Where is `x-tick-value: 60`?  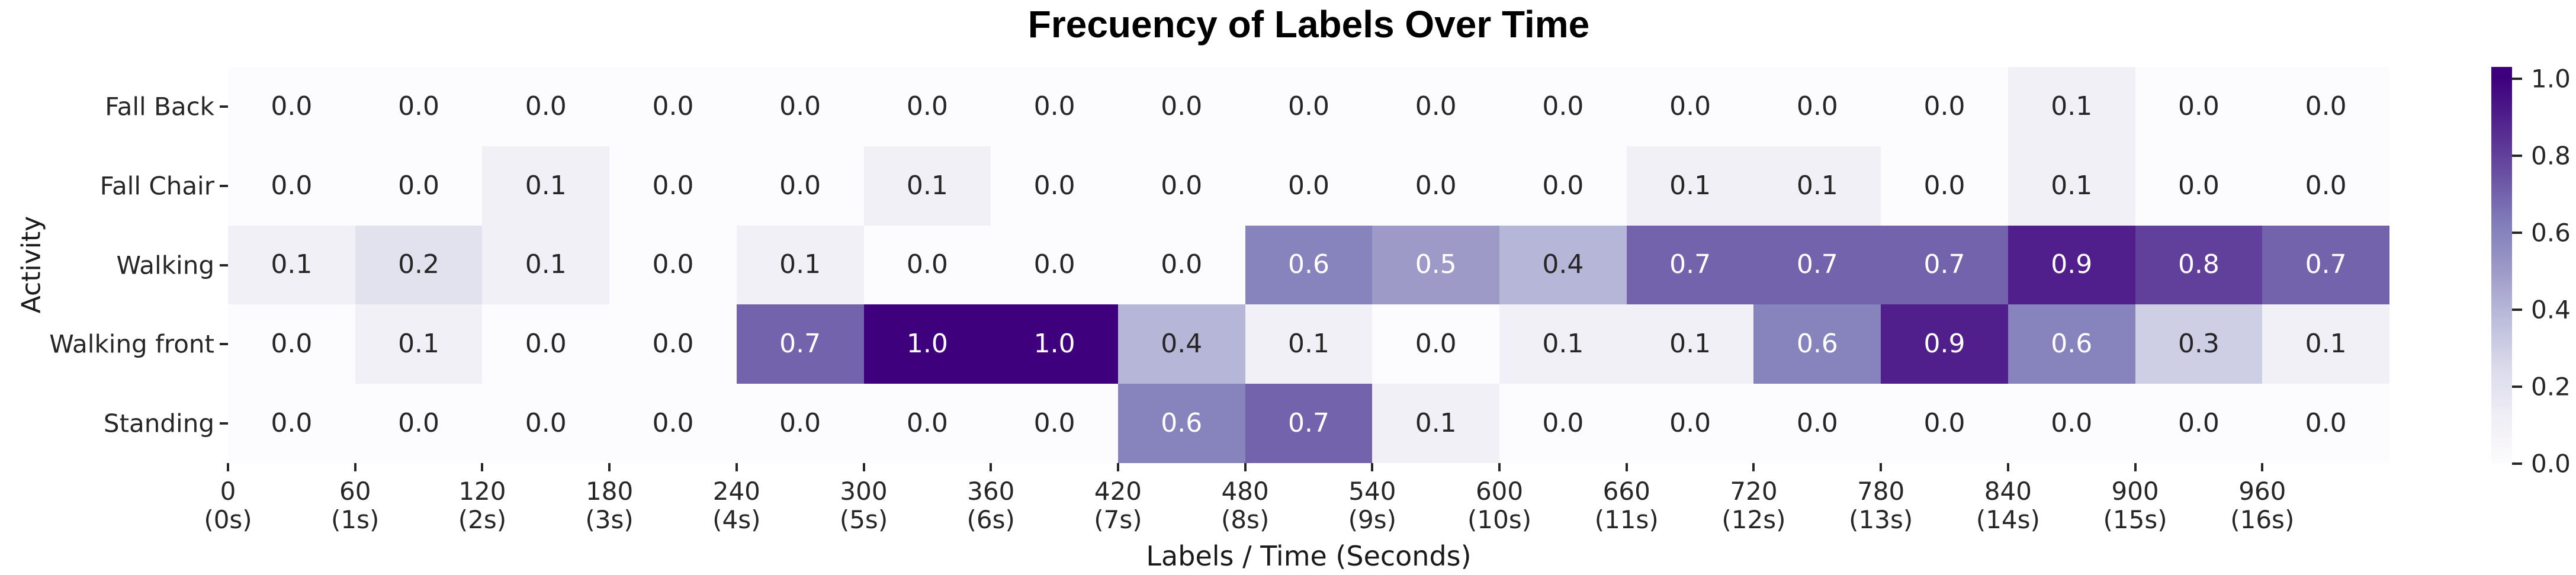 x-tick-value: 60 is located at coordinates (355, 491).